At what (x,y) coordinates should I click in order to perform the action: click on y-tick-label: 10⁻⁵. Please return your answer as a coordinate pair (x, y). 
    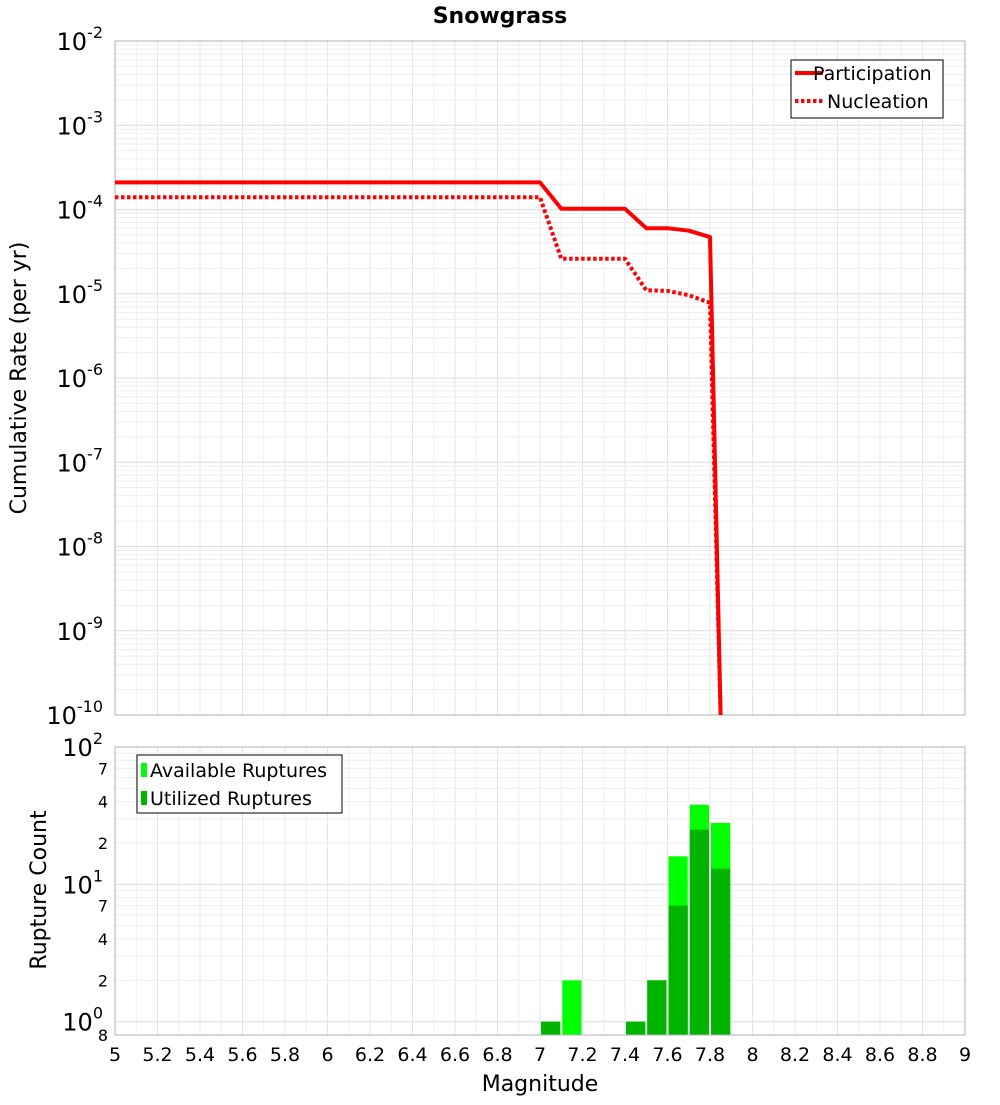
    Looking at the image, I should click on (80, 292).